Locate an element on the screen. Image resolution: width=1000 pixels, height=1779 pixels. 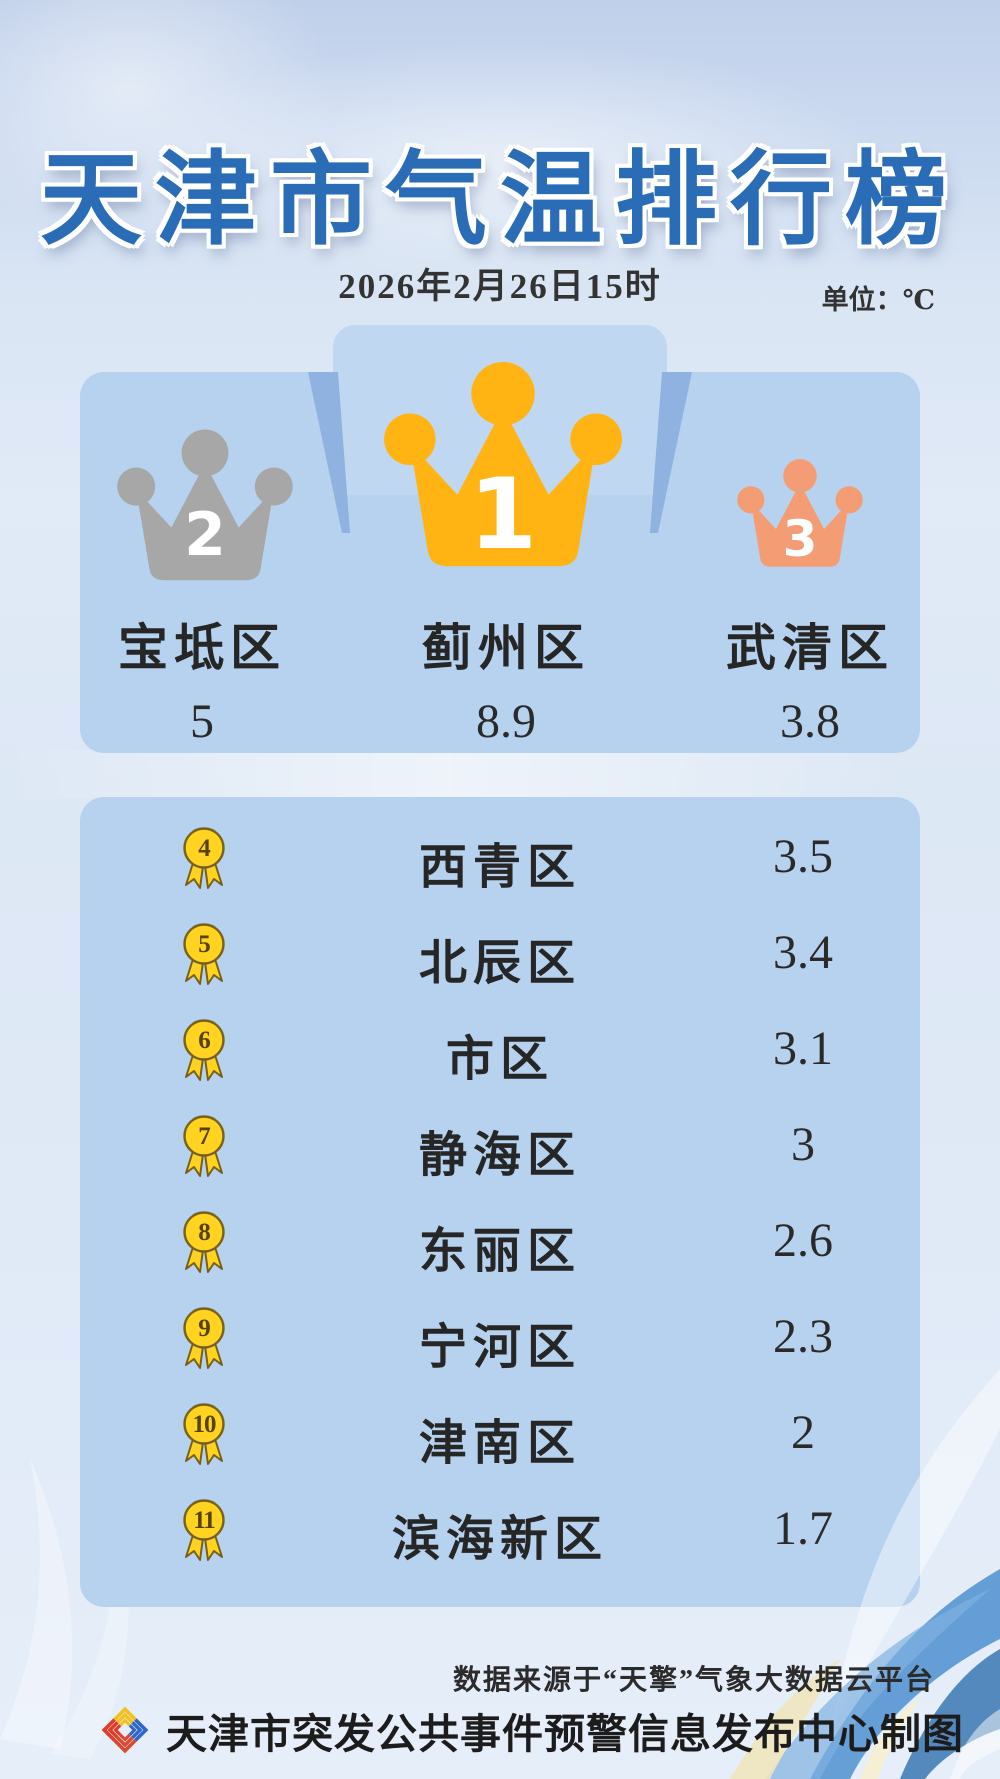
district-name: 蓟州区 is located at coordinates (506, 648).